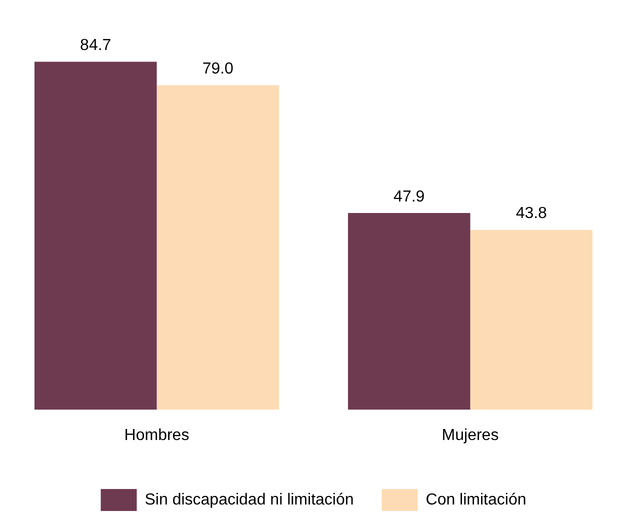 This screenshot has height=531, width=627. I want to click on data-label: 84.7, so click(96, 45).